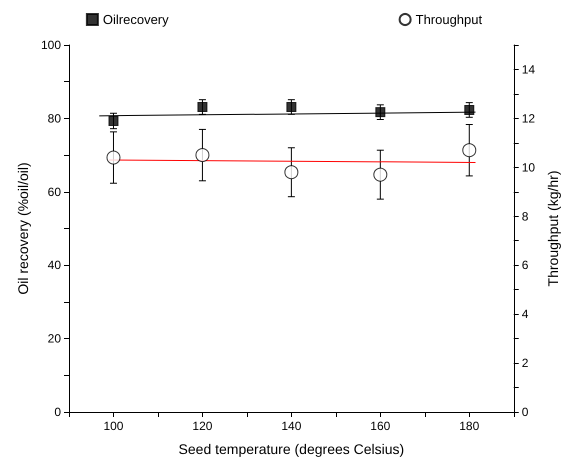  What do you see at coordinates (529, 118) in the screenshot?
I see `y2-tick-label: 12` at bounding box center [529, 118].